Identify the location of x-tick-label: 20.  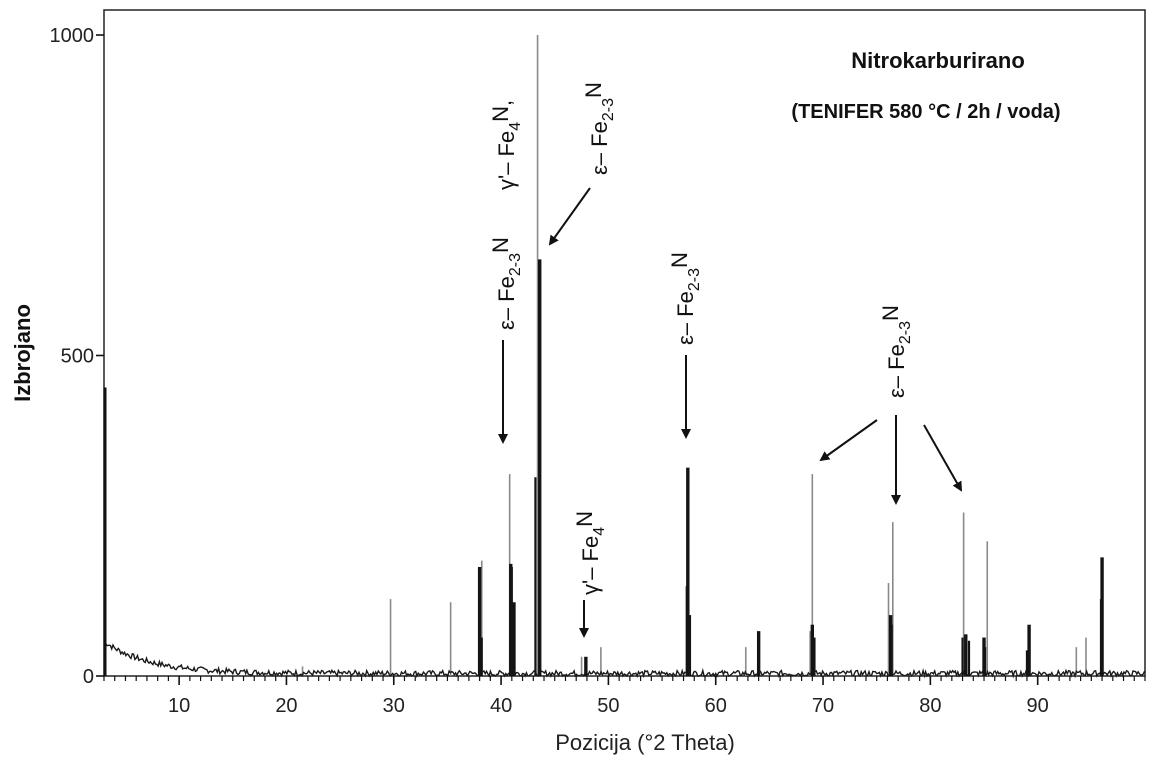
(286, 706).